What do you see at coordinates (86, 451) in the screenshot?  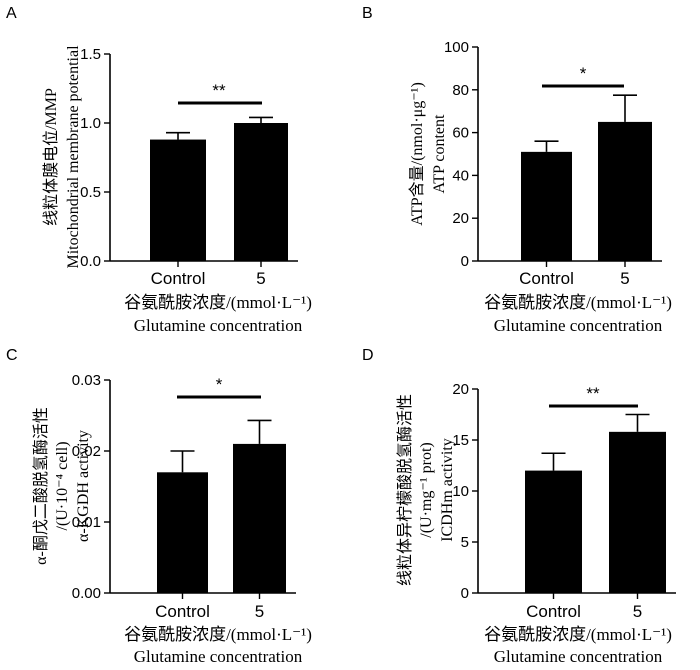 I see `y-tick-label: 0.02` at bounding box center [86, 451].